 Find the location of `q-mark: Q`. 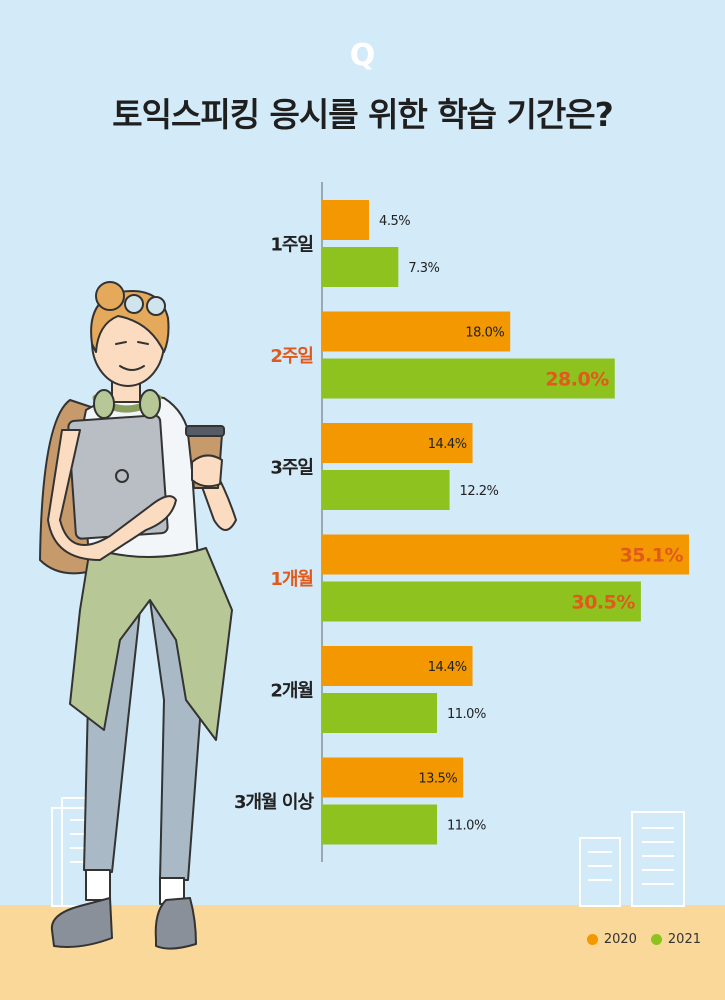

q-mark: Q is located at coordinates (362, 55).